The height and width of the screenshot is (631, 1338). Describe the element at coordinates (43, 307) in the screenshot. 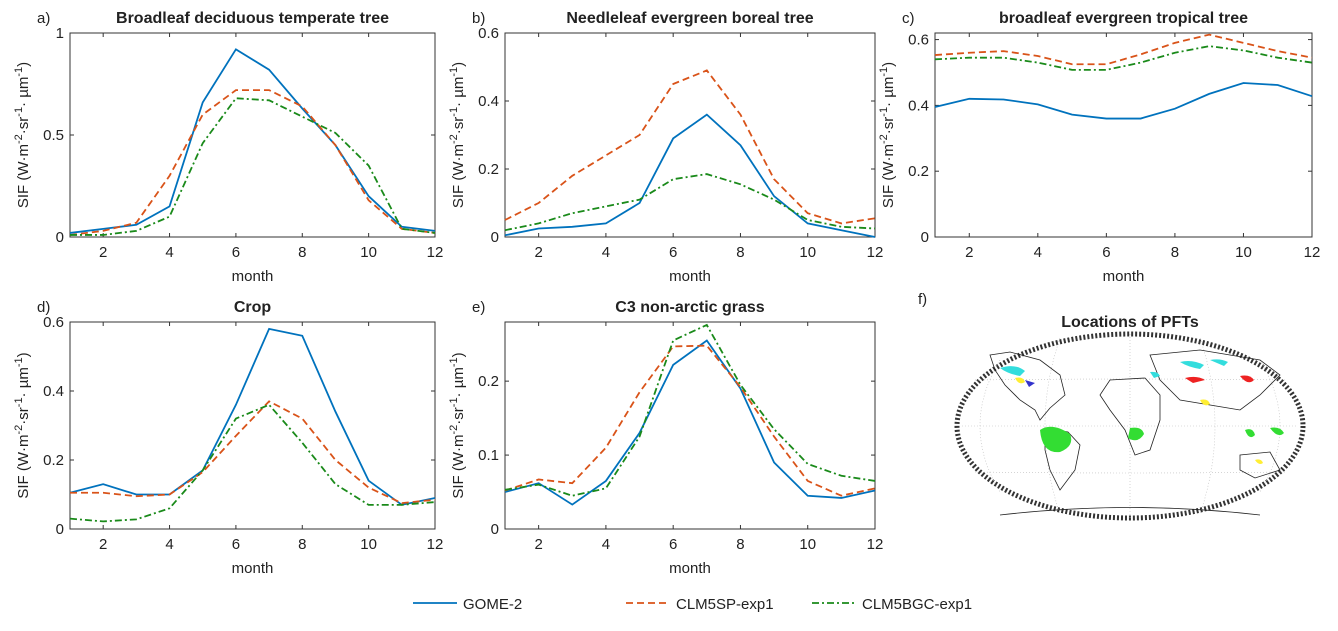

I see `panel-label: d)` at that location.